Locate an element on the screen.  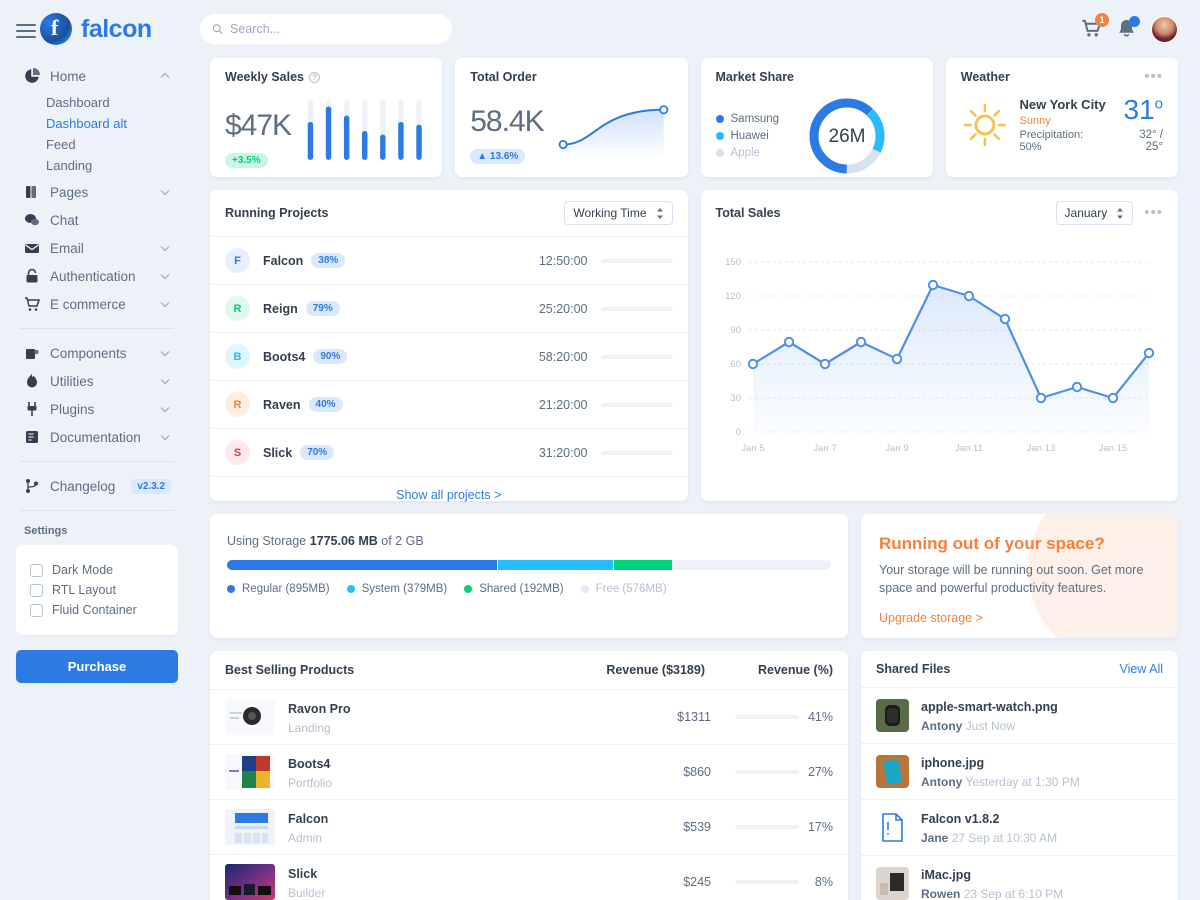
show-all-projects-link: Show all projects > is located at coordinates (449, 495).